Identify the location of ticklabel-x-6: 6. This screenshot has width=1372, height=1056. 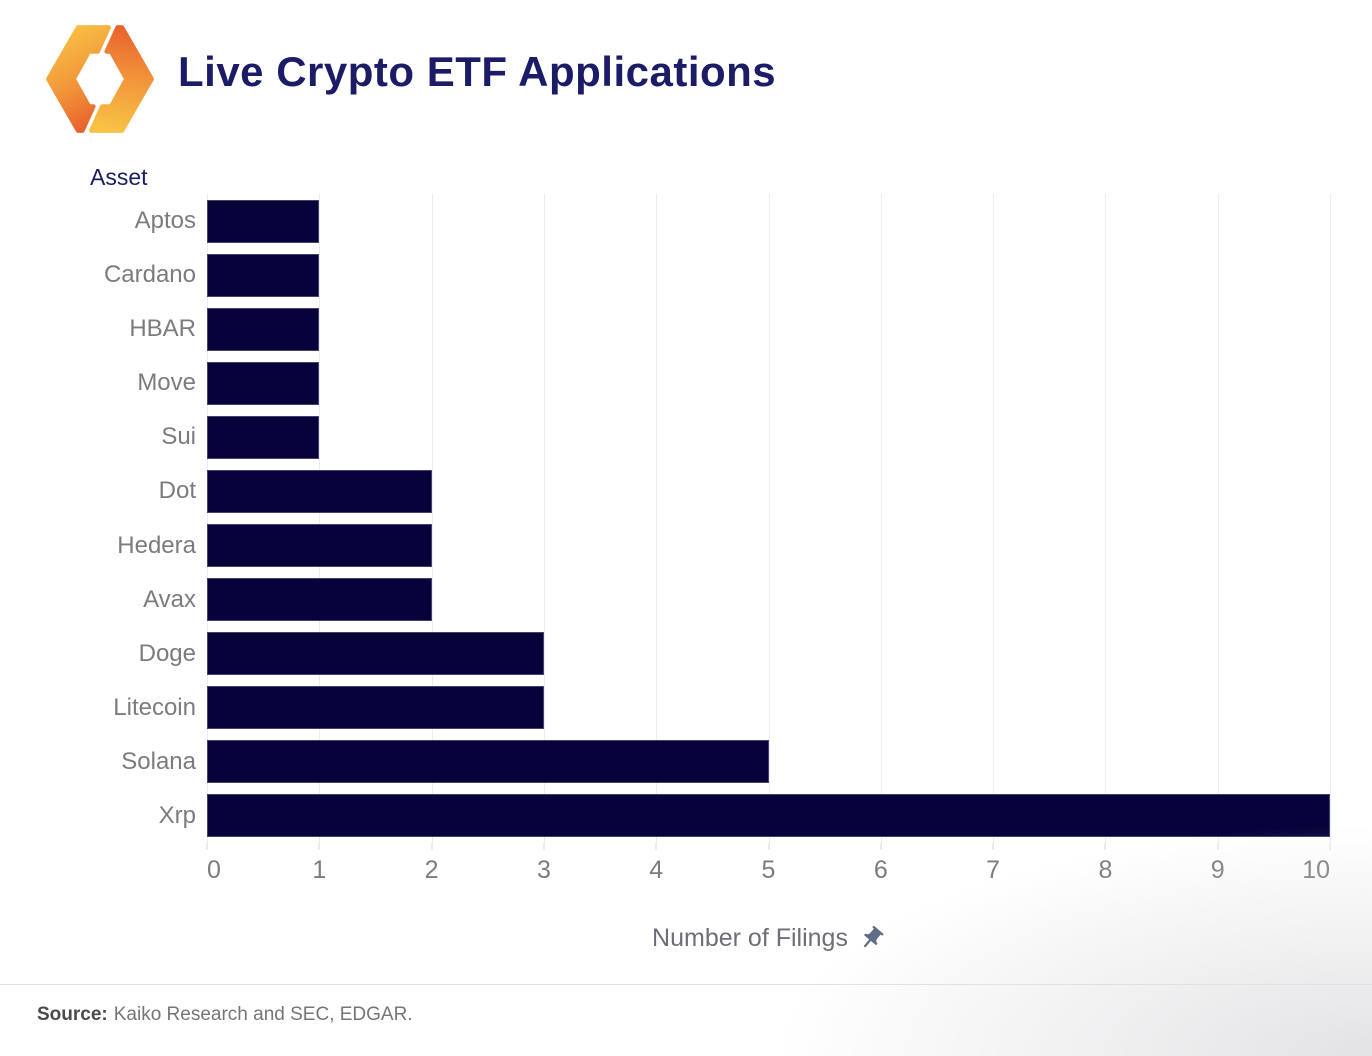
(880, 870).